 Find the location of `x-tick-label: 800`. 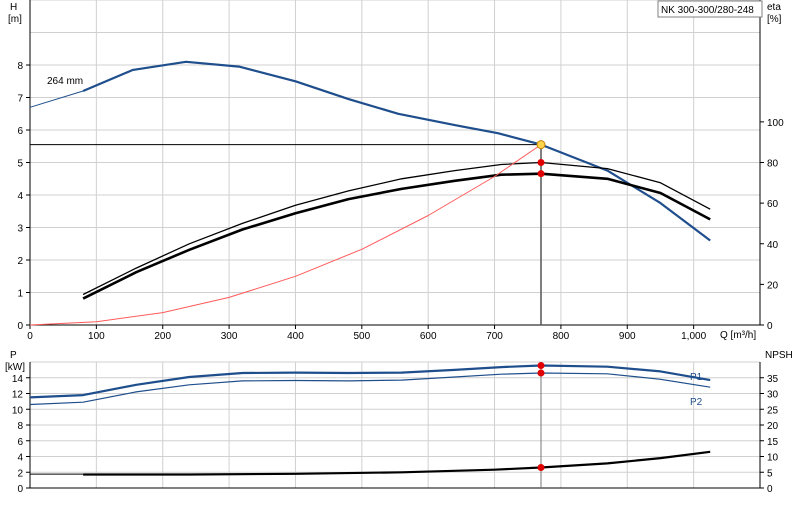

x-tick-label: 800 is located at coordinates (561, 336).